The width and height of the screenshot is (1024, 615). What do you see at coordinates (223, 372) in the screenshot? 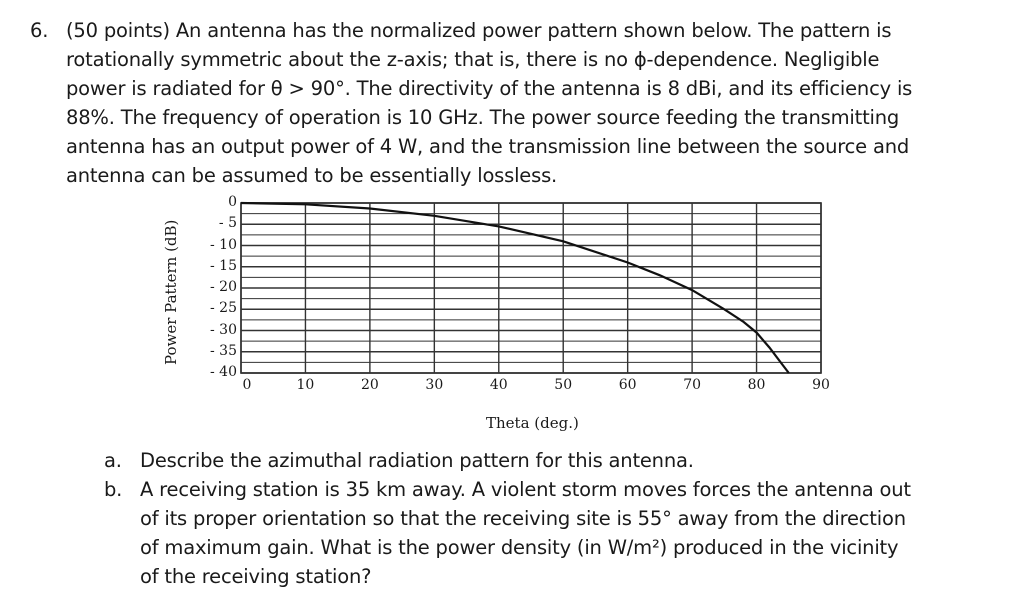
I see `y-tick-label: - 40` at bounding box center [223, 372].